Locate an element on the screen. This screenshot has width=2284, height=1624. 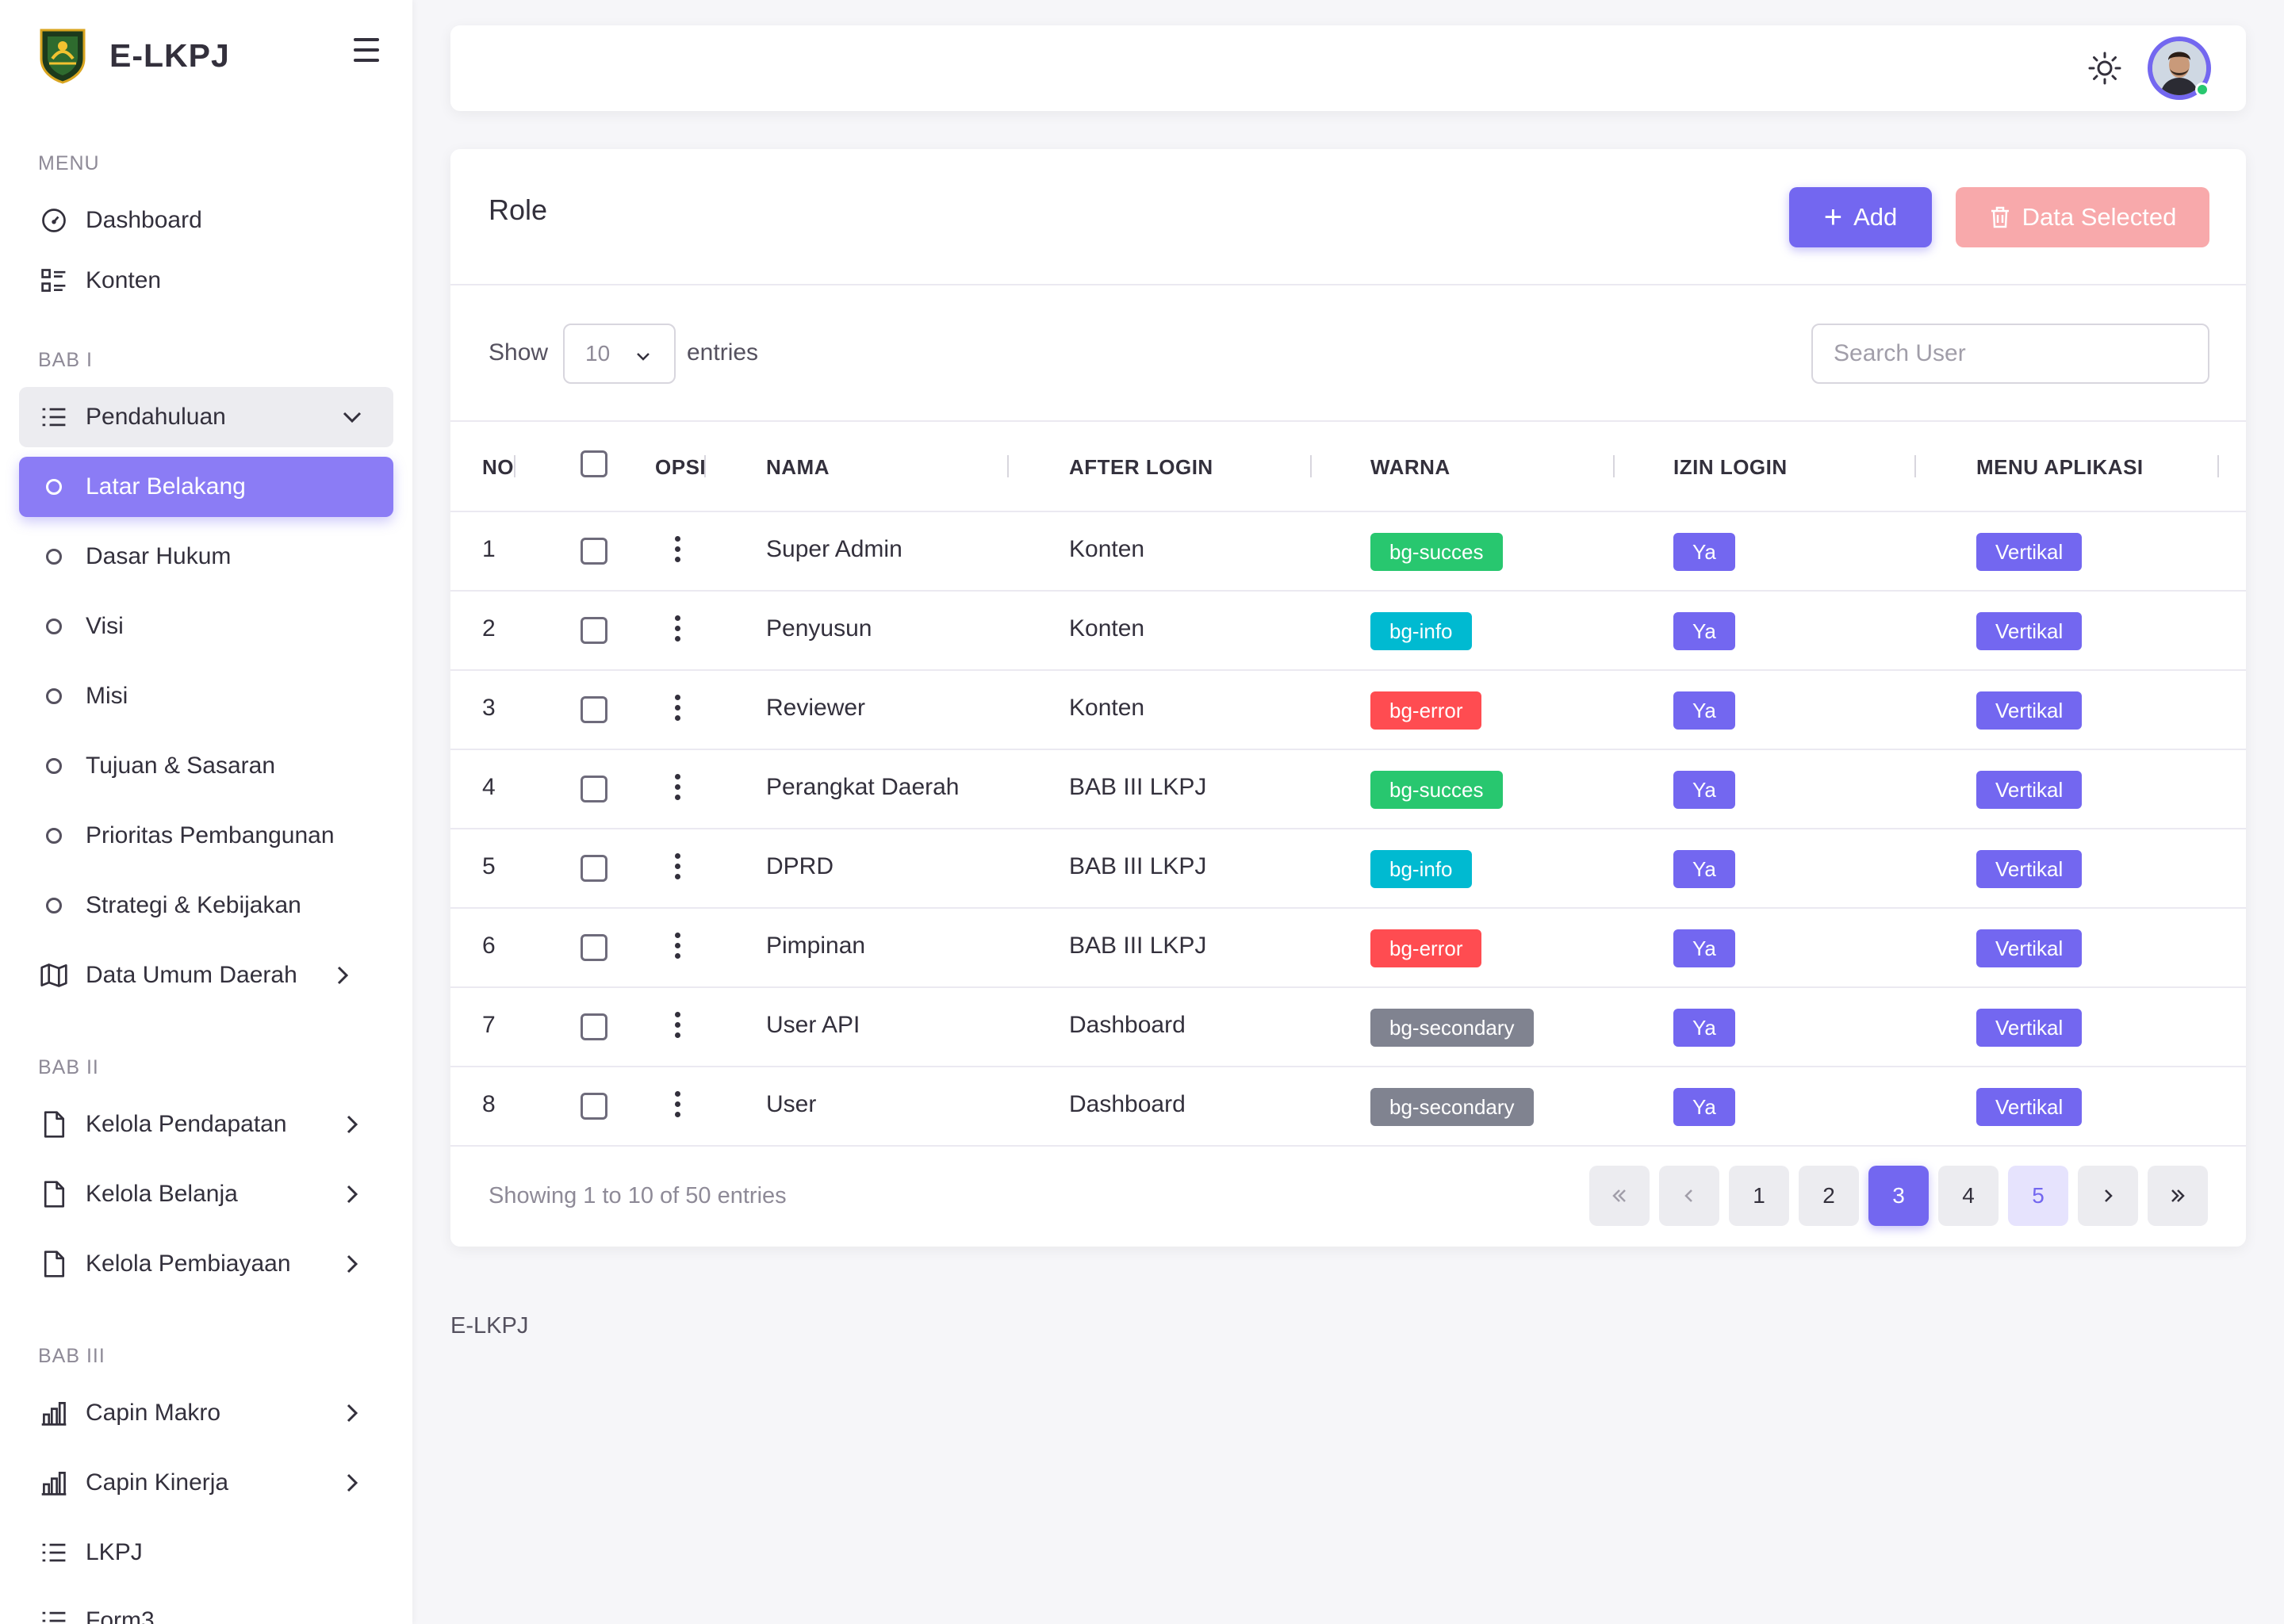
sidebar-item-label: Konten is located at coordinates (124, 280).